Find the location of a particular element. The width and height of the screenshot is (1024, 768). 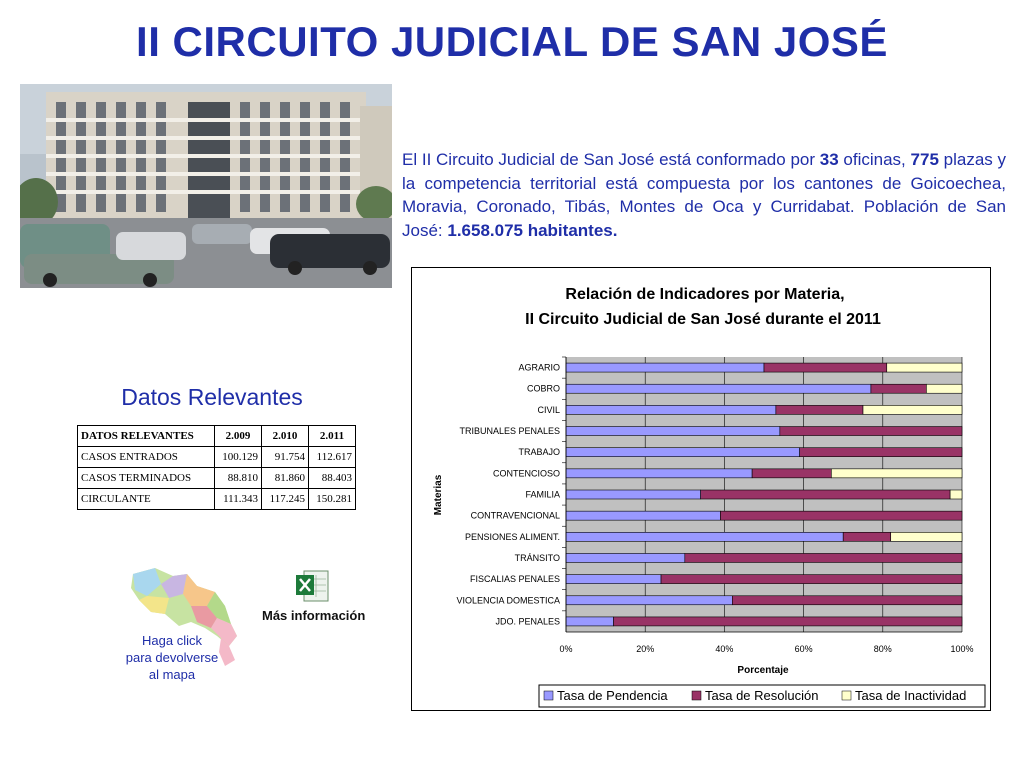

column-header: 2.011 is located at coordinates (332, 436).